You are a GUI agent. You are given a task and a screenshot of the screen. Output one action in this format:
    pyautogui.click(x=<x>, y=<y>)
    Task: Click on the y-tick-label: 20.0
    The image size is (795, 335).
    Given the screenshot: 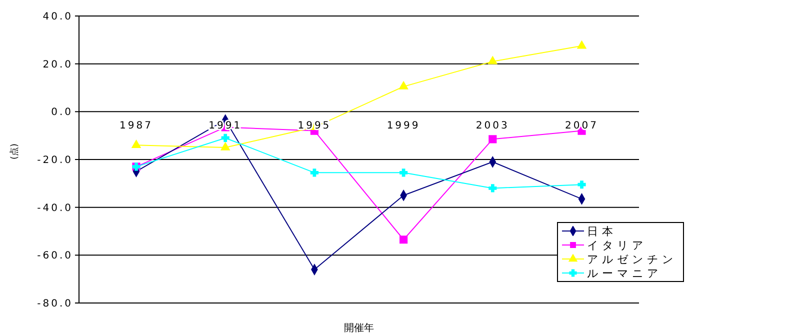 What is the action you would take?
    pyautogui.click(x=57, y=64)
    